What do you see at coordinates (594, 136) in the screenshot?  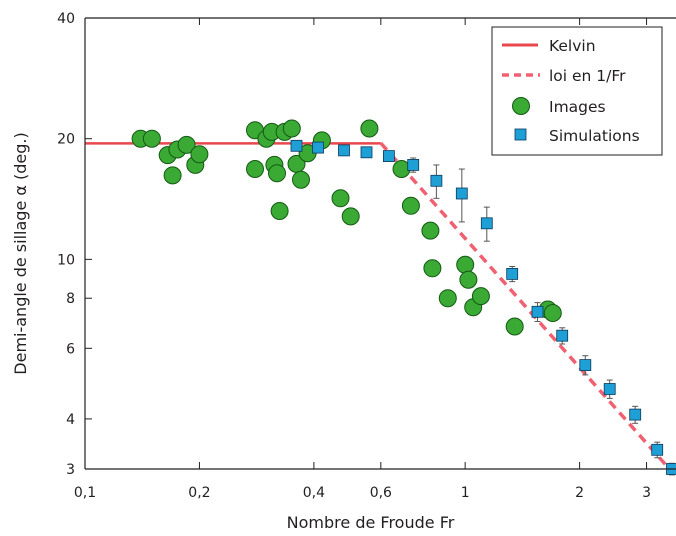 I see `legend-simulations-label: Simulations` at bounding box center [594, 136].